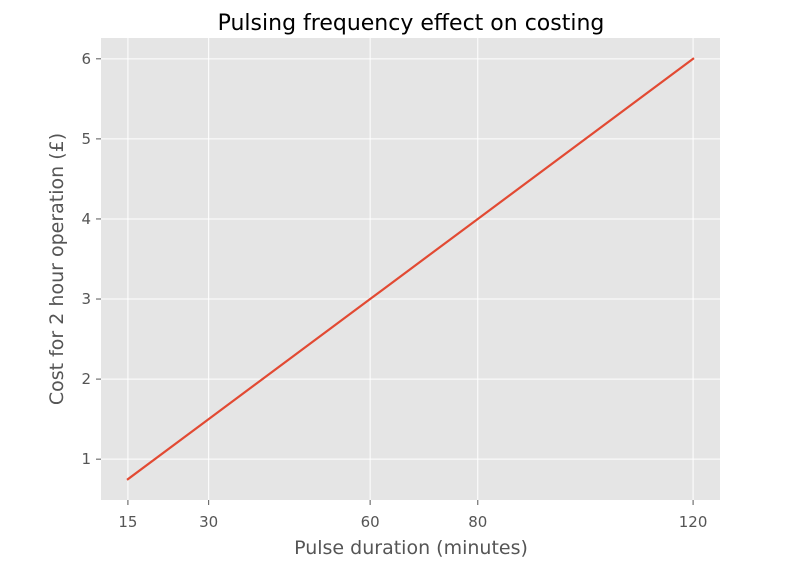 Image resolution: width=801 pixels, height=568 pixels. Describe the element at coordinates (477, 522) in the screenshot. I see `x-tick-label: 80` at that location.